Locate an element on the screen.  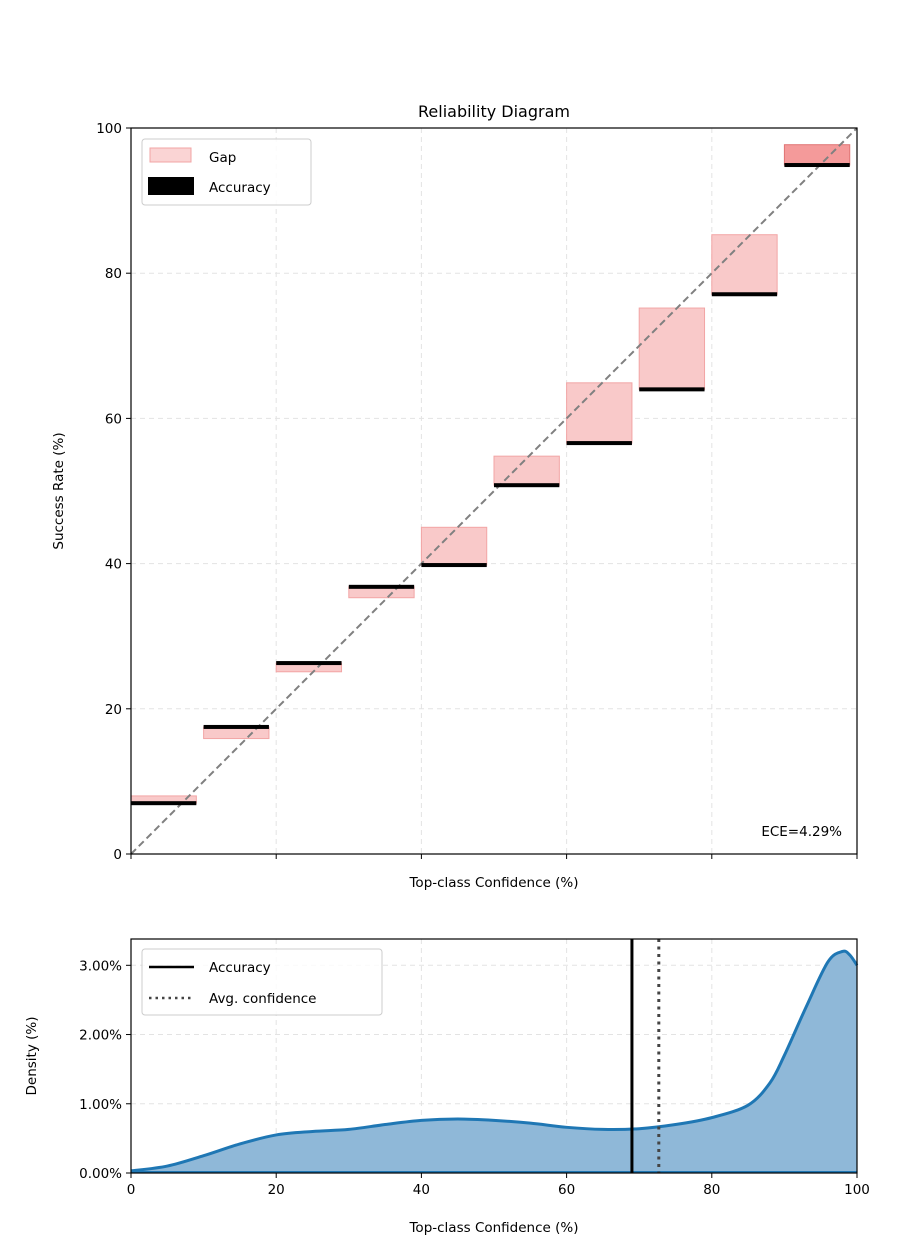
density-line is located at coordinates (494, 1061).